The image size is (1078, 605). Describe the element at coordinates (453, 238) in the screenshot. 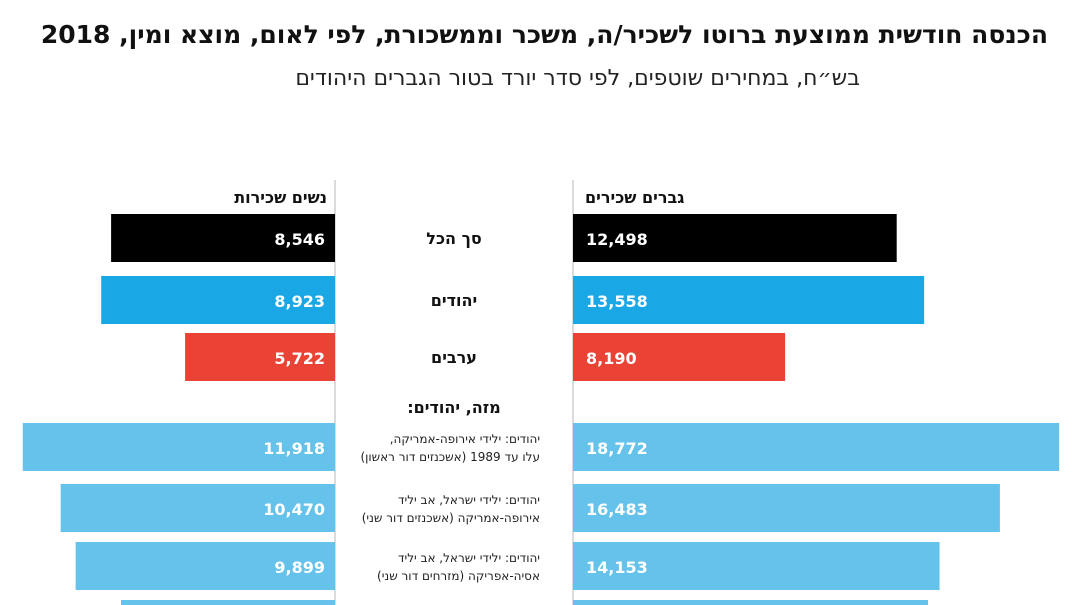

I see `category-label-0: סך הכל` at that location.